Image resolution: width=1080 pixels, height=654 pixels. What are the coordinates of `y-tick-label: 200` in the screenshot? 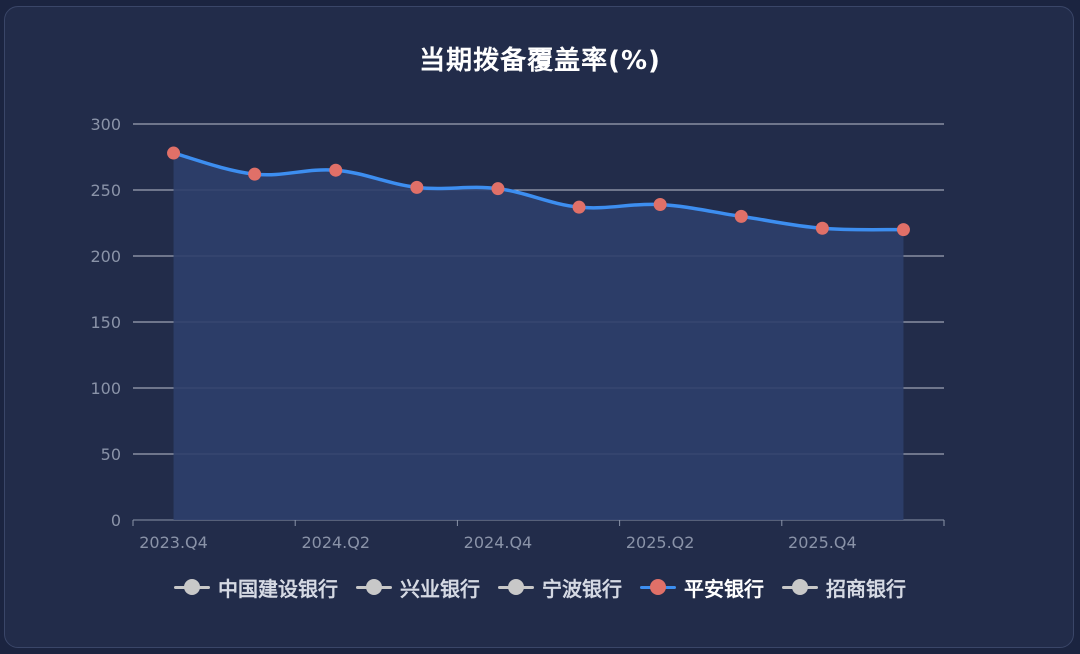 It's located at (105, 256).